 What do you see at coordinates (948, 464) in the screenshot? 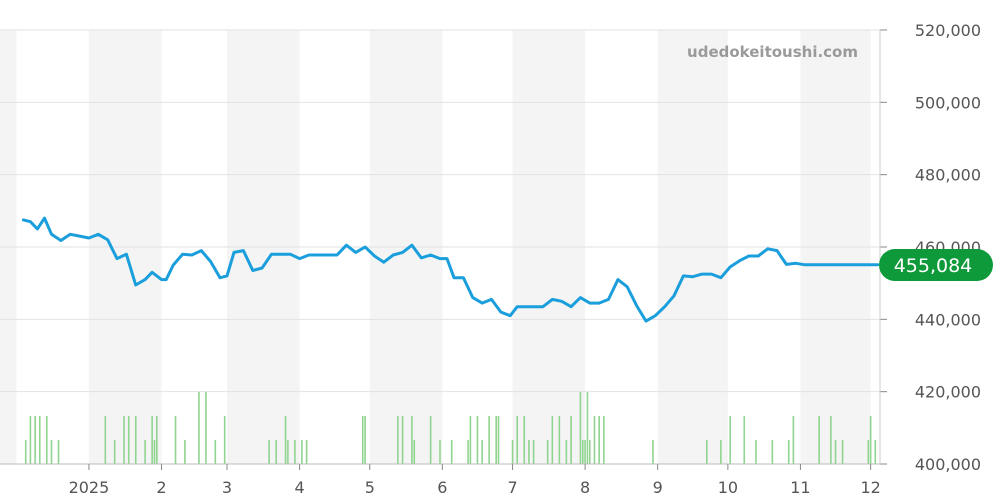
I see `y-tick-label: 400,000` at bounding box center [948, 464].